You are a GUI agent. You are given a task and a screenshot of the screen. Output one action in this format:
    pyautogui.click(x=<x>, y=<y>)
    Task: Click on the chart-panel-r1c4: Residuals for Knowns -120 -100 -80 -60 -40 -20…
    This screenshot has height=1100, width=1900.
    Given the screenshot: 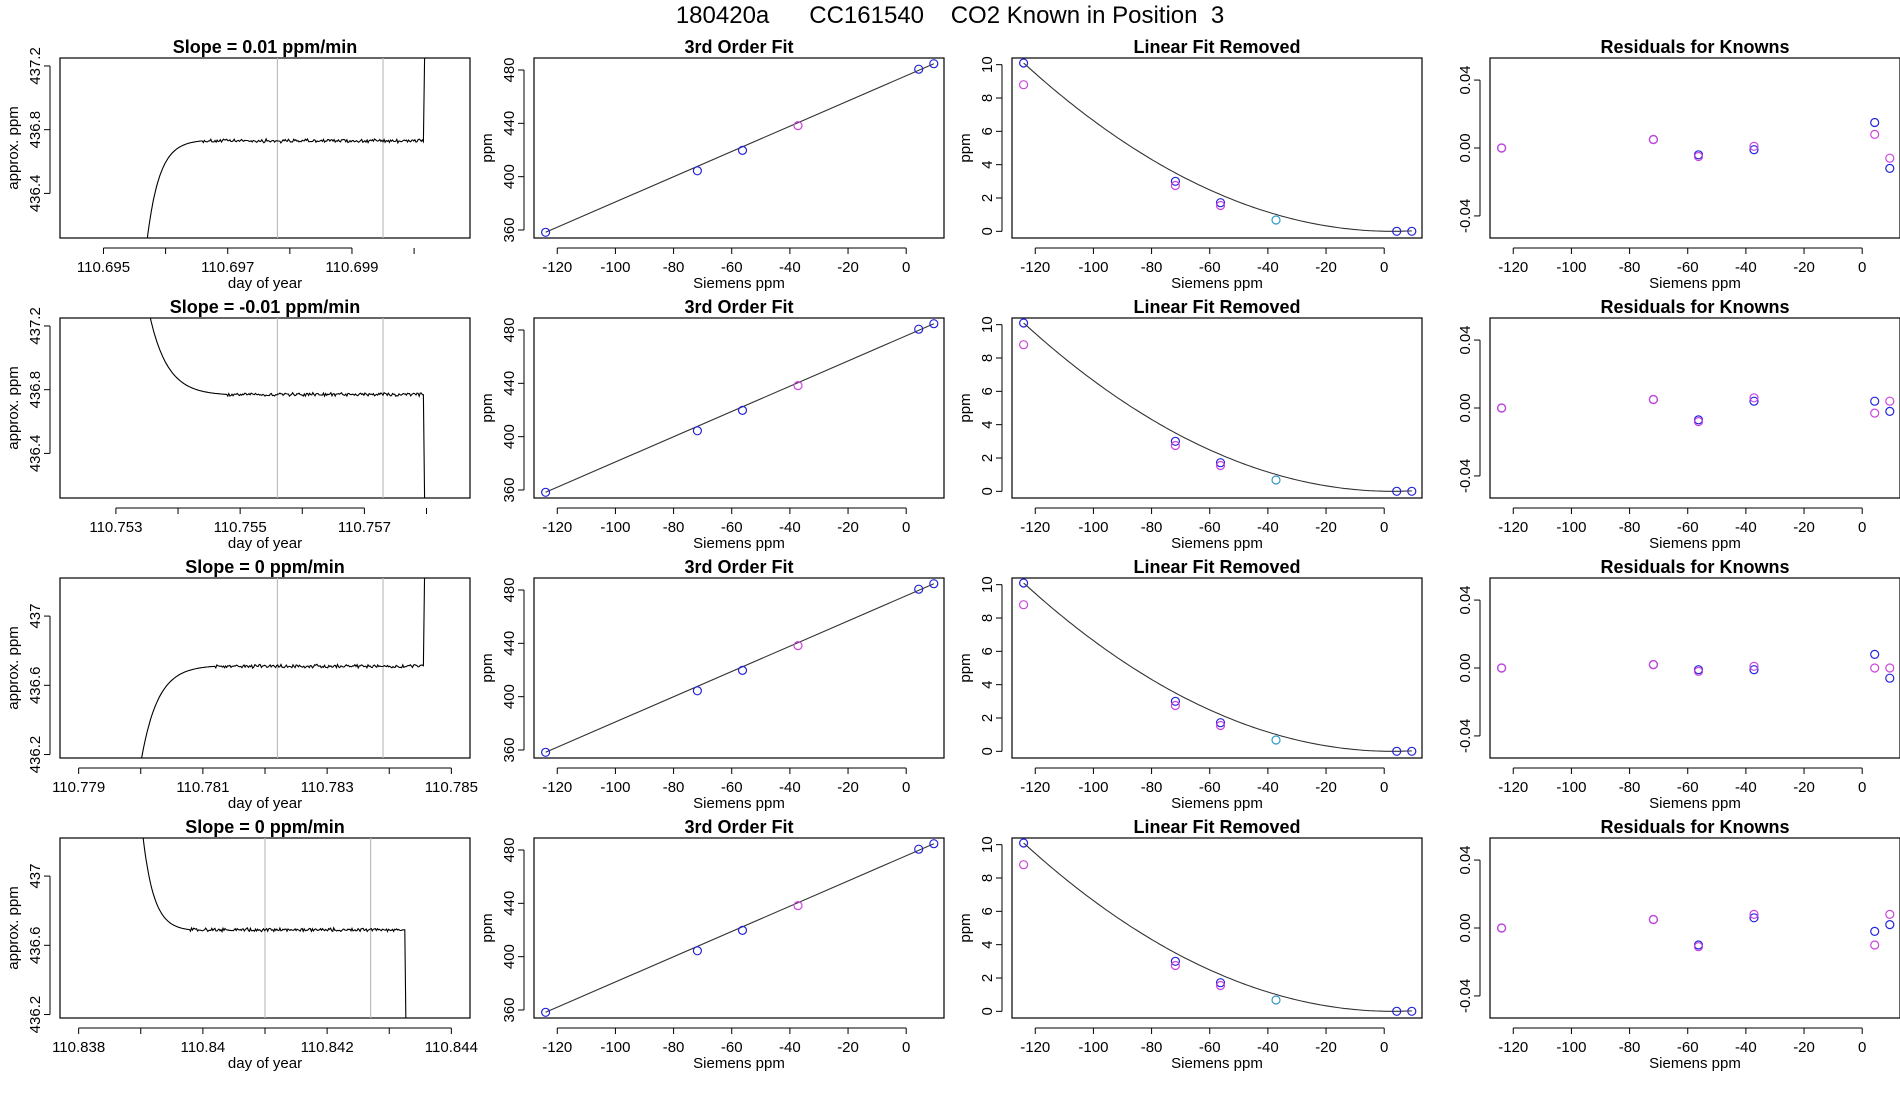 What is the action you would take?
    pyautogui.click(x=1678, y=164)
    